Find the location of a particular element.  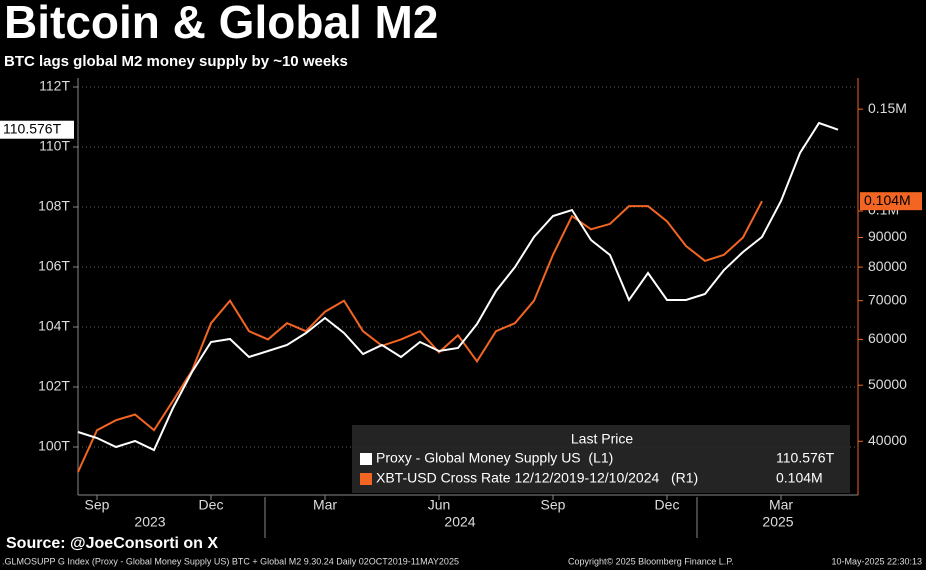

y-tick-label: 110T is located at coordinates (54, 146).